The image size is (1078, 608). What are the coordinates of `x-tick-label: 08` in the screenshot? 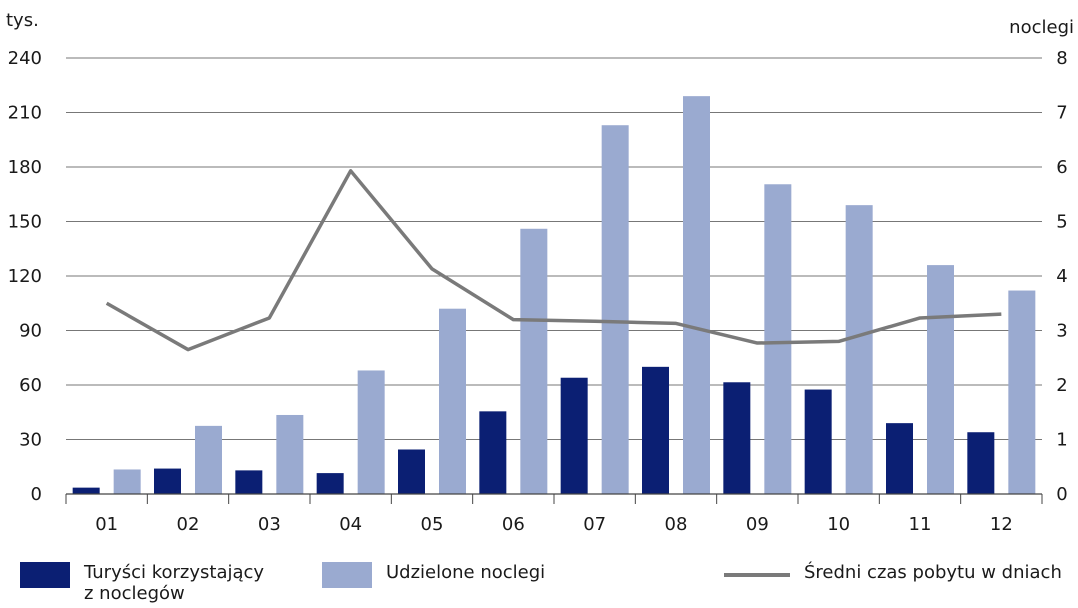 It's located at (676, 524).